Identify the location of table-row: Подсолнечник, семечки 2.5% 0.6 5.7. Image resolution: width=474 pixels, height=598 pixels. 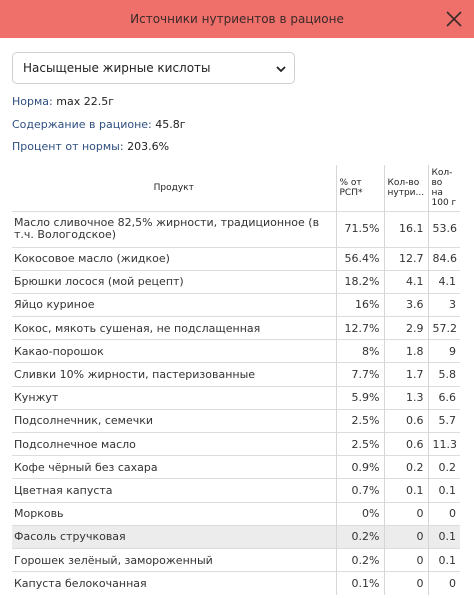
(236, 420).